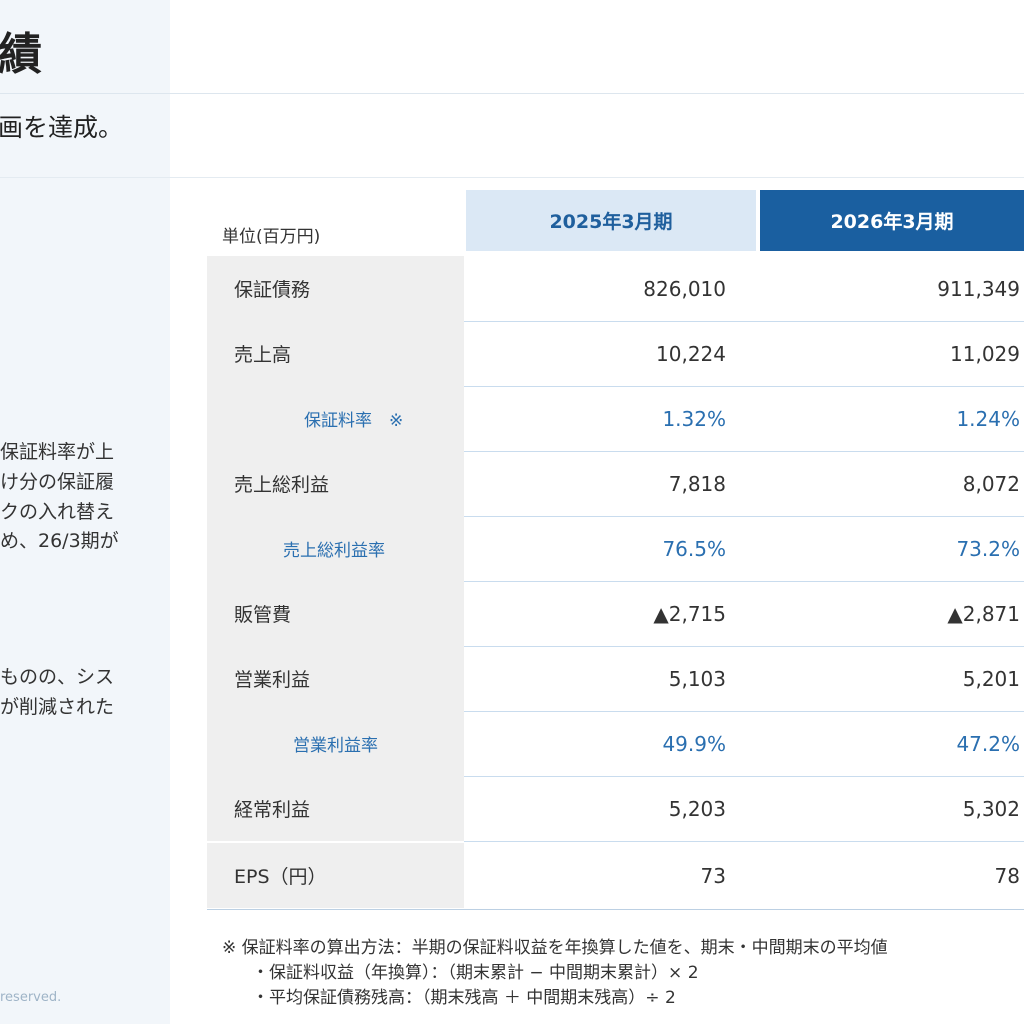 This screenshot has width=1024, height=1024. I want to click on row-label: 売上総利益, so click(282, 485).